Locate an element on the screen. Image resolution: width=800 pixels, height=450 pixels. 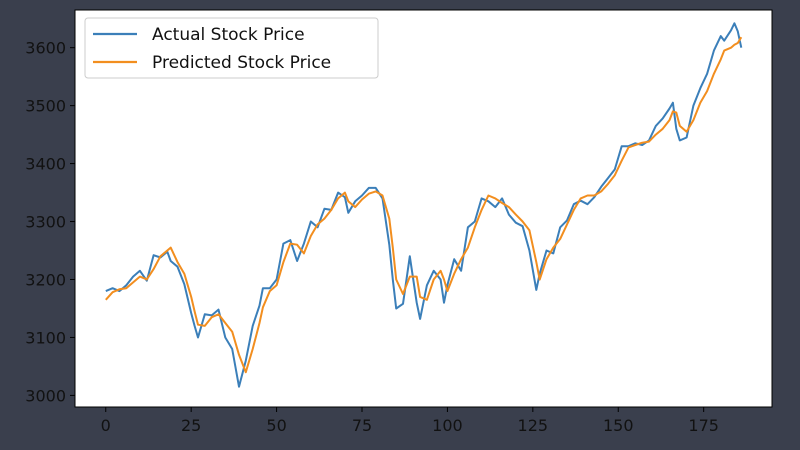
y-tick-label: 3200 is located at coordinates (45, 279).